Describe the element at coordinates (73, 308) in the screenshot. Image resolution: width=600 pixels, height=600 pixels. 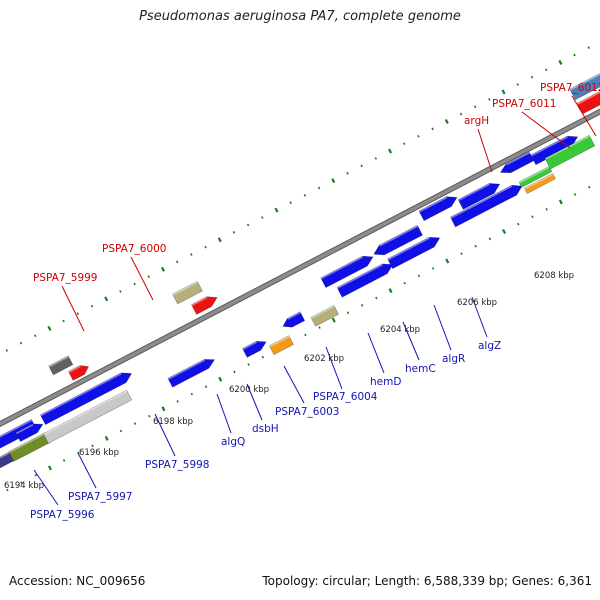
I see `forward-callout-line` at that location.